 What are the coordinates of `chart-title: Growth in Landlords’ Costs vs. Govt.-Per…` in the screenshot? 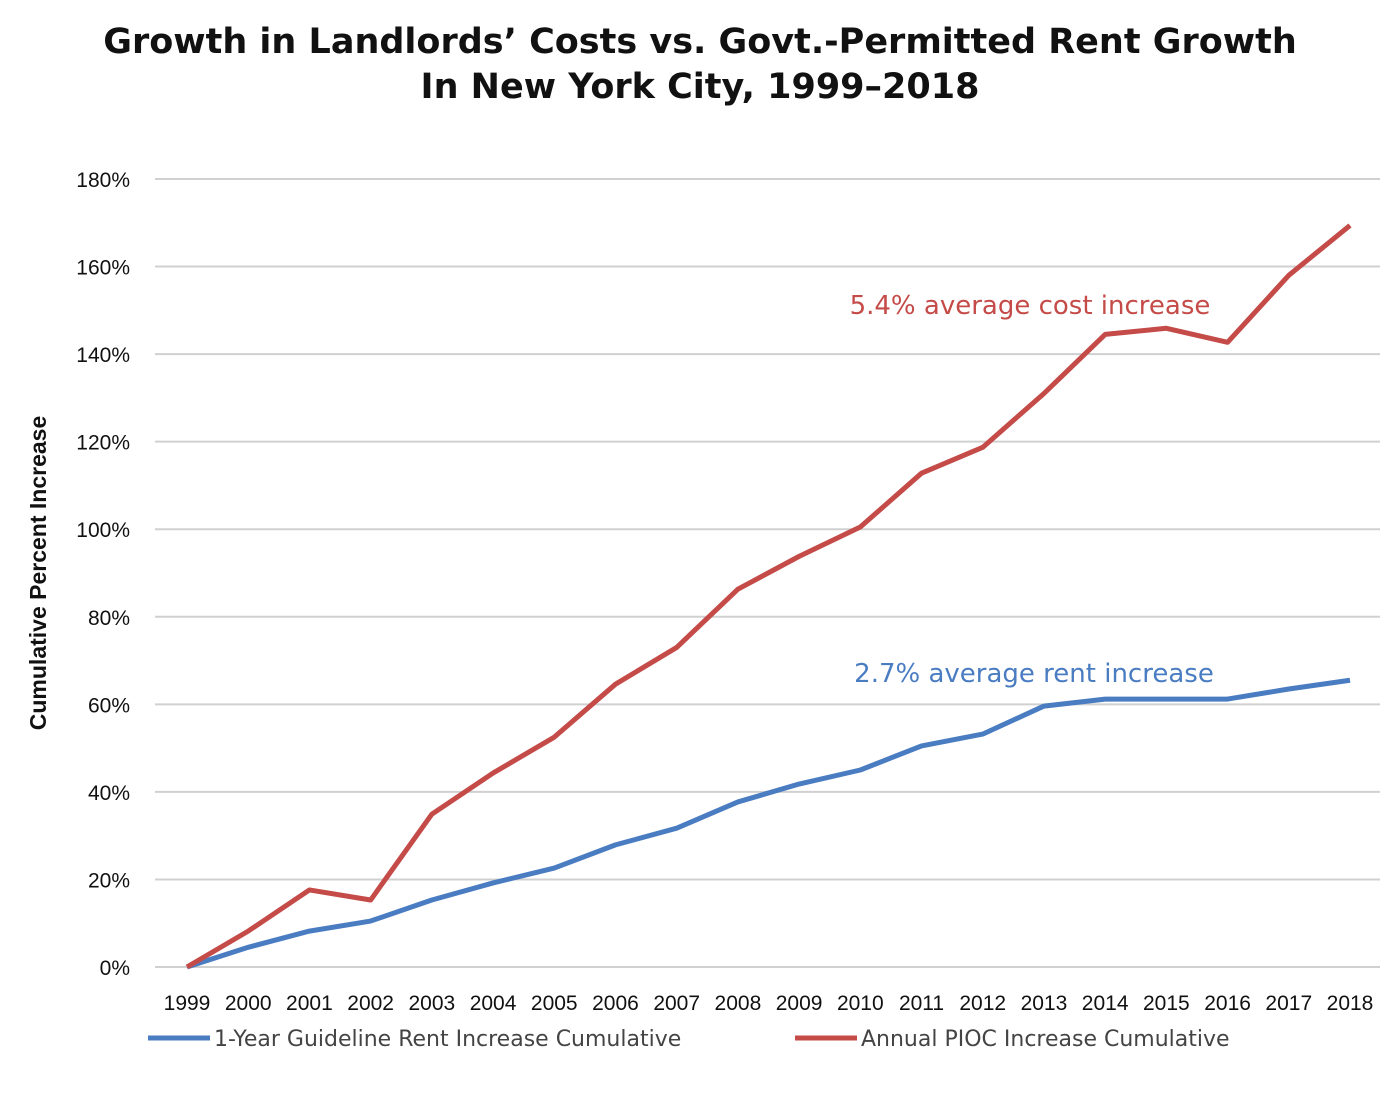 It's located at (700, 42).